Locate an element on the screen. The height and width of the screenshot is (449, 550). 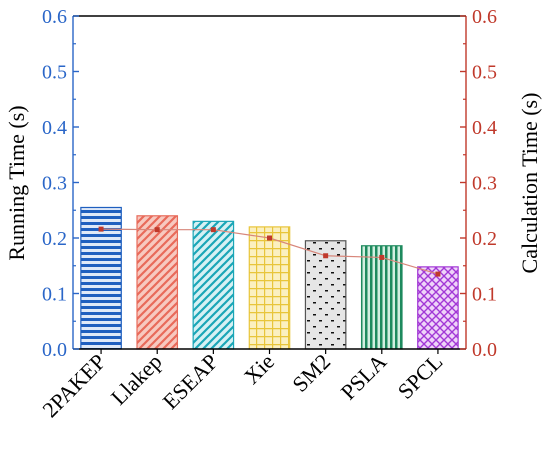
calculation-time-point-psla is located at coordinates (382, 257).